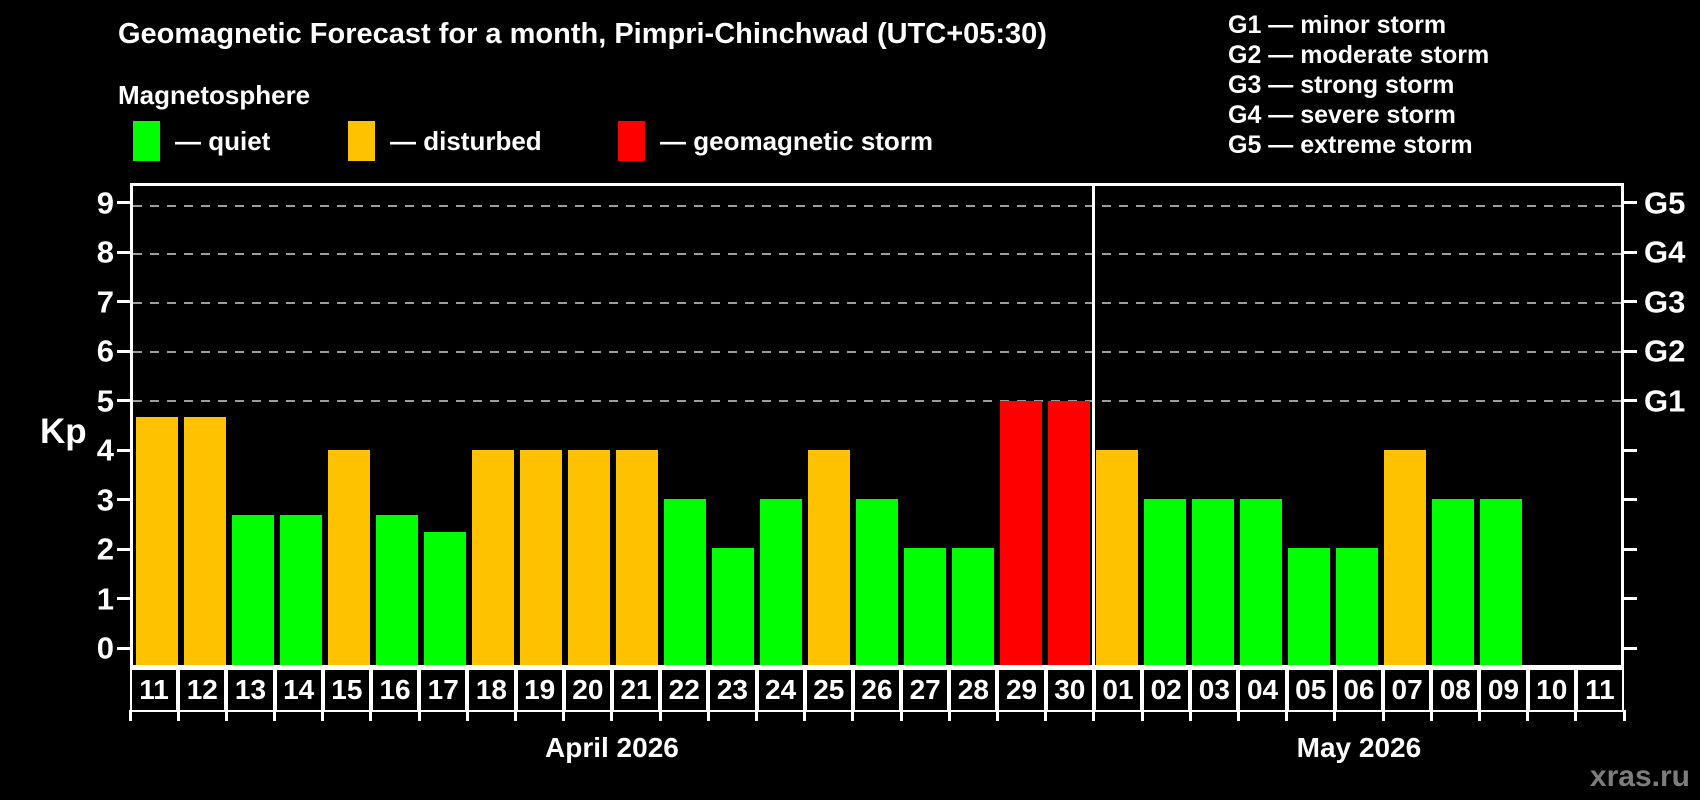 Image resolution: width=1700 pixels, height=800 pixels. I want to click on day-cell-19: 19, so click(539, 690).